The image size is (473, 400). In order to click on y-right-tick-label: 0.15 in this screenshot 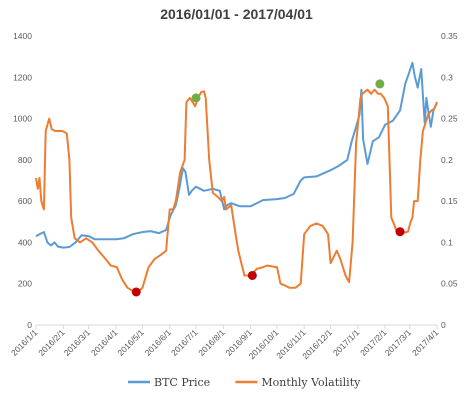, I will do `click(449, 201)`.